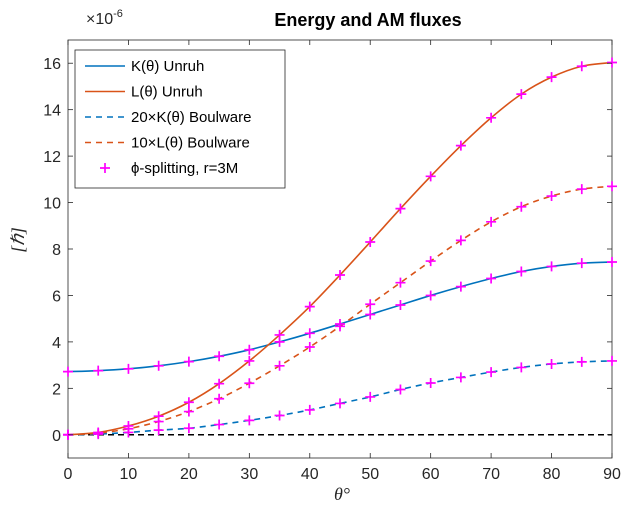 The width and height of the screenshot is (630, 510). I want to click on y-tick-label: 0, so click(56, 436).